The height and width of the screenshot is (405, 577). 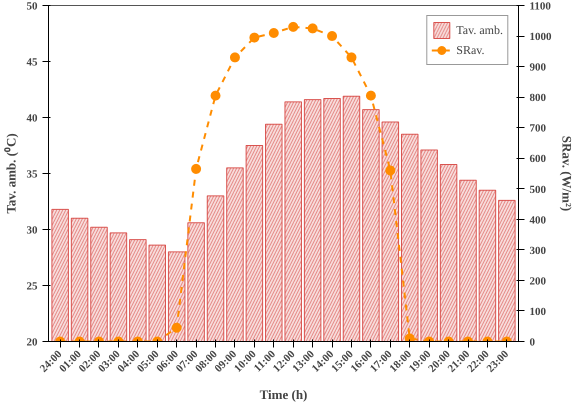 I want to click on y-tick-label: 30, so click(x=32, y=230).